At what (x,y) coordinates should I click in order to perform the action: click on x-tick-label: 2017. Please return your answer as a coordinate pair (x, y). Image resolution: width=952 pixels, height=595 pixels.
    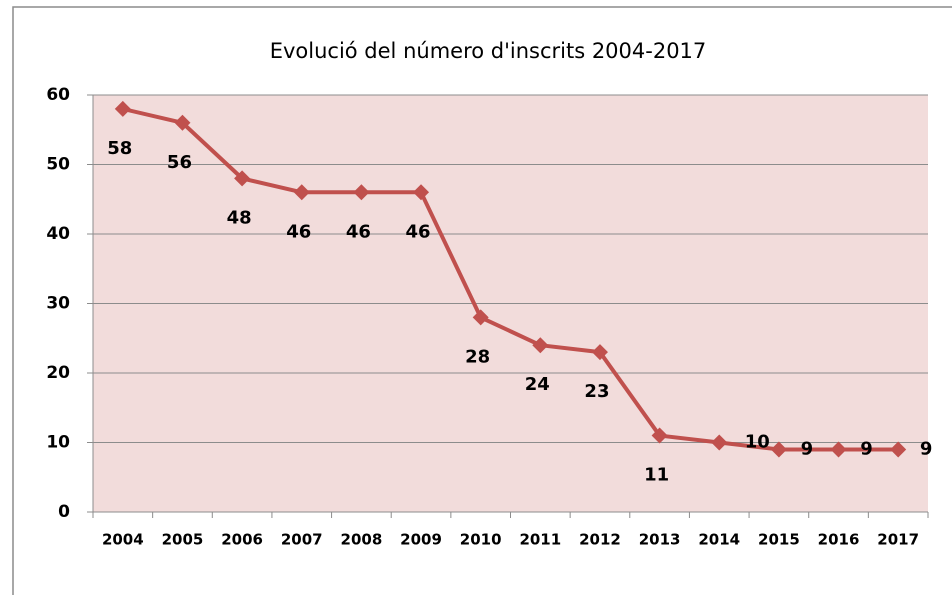
    Looking at the image, I should click on (898, 540).